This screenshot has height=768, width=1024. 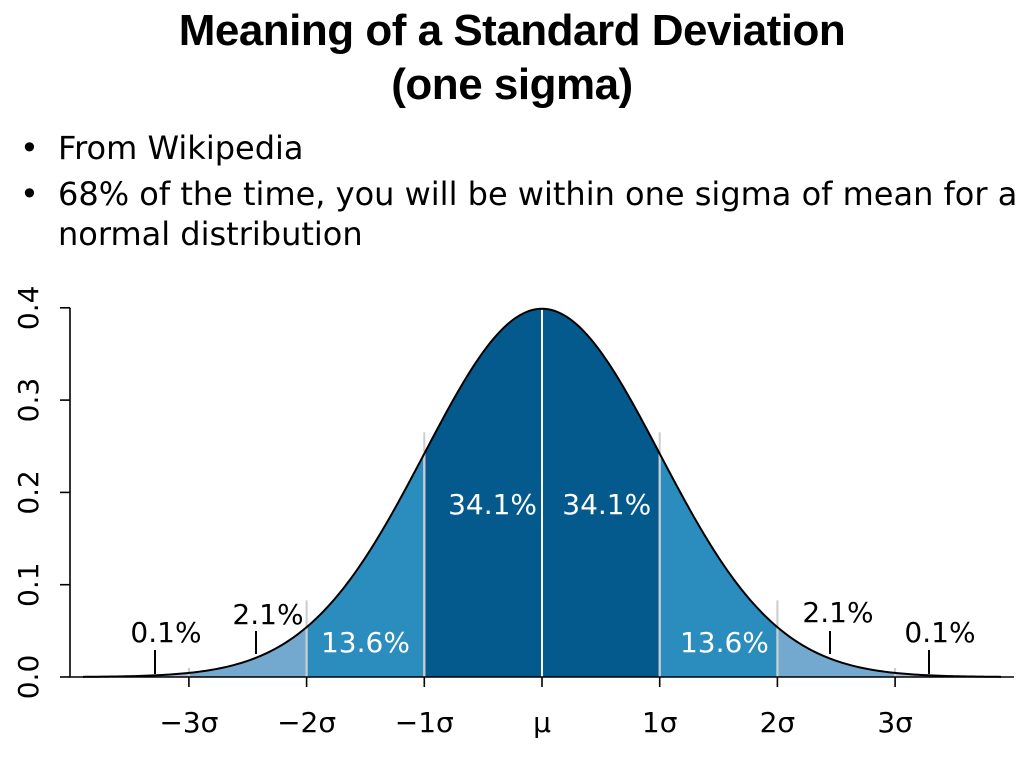 I want to click on y-tick-label: 0.0, so click(x=28, y=677).